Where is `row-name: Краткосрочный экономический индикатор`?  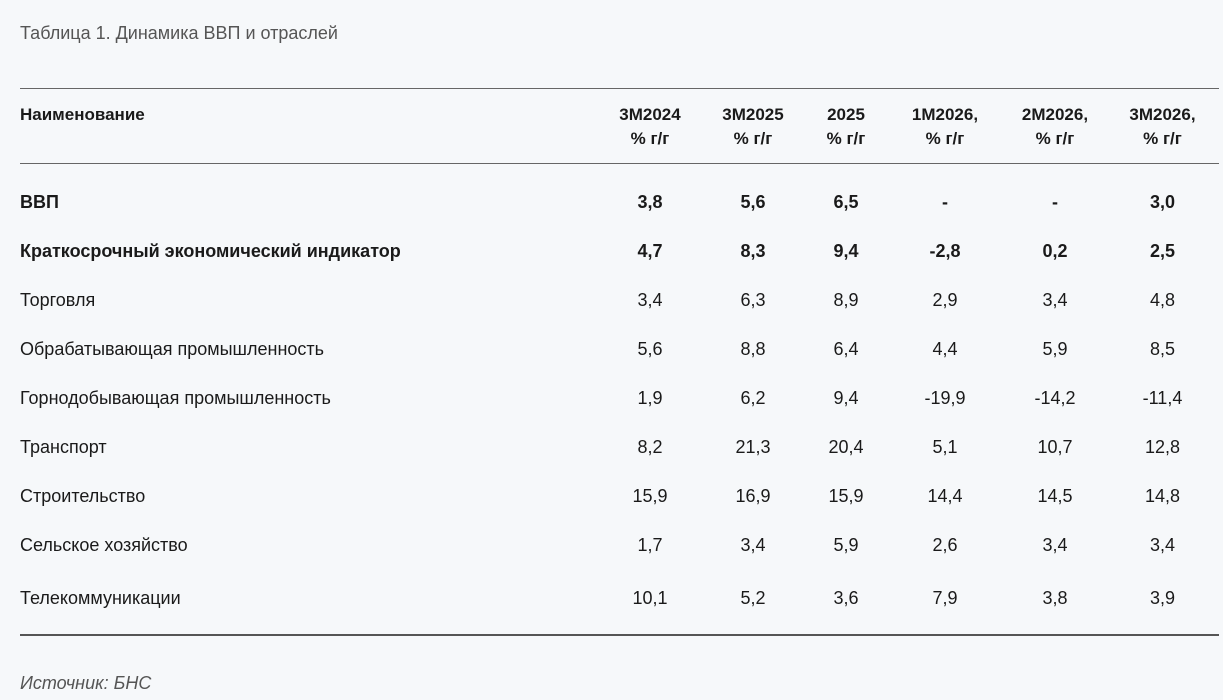
row-name: Краткосрочный экономический индикатор is located at coordinates (210, 251).